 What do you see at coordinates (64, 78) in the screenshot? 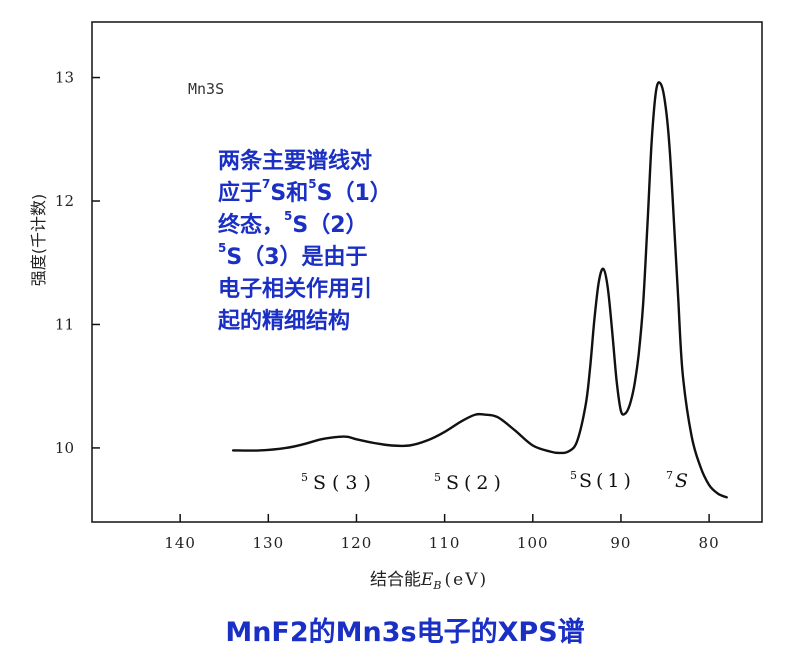
I see `y-tick-label: 13` at bounding box center [64, 78].